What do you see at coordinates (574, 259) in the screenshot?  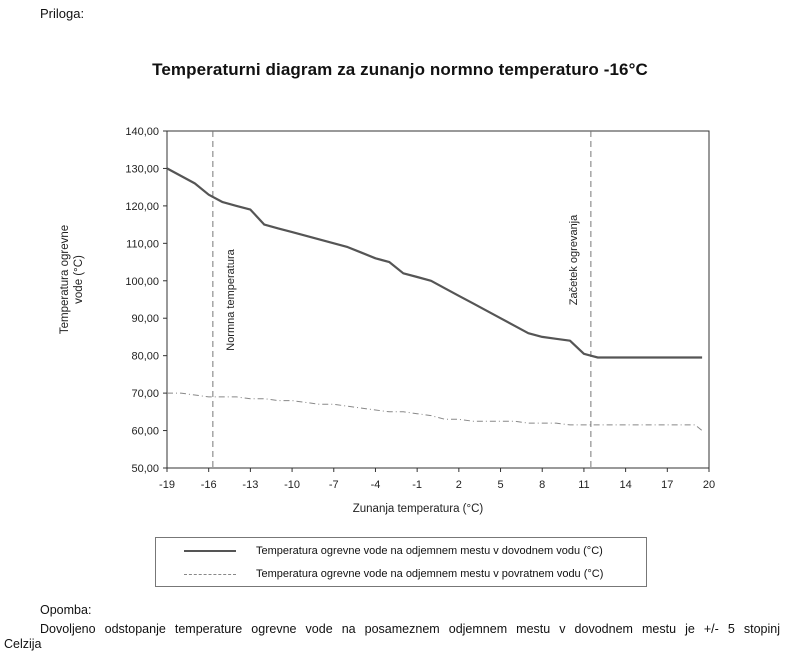 I see `annotation-label: Začetek ogrevanja` at bounding box center [574, 259].